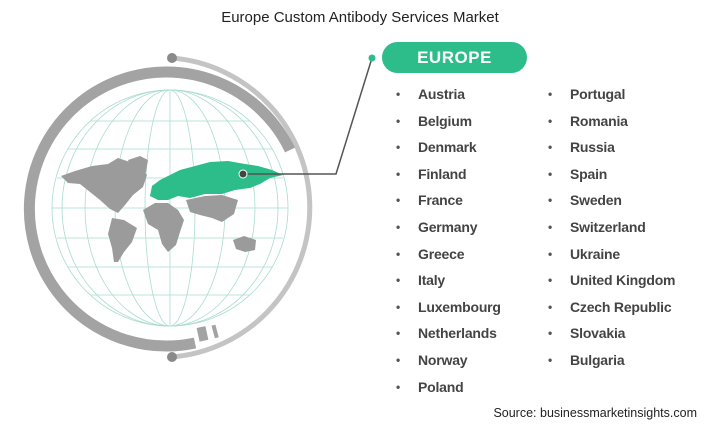  Describe the element at coordinates (611, 363) in the screenshot. I see `list-item: Bulgaria` at that location.